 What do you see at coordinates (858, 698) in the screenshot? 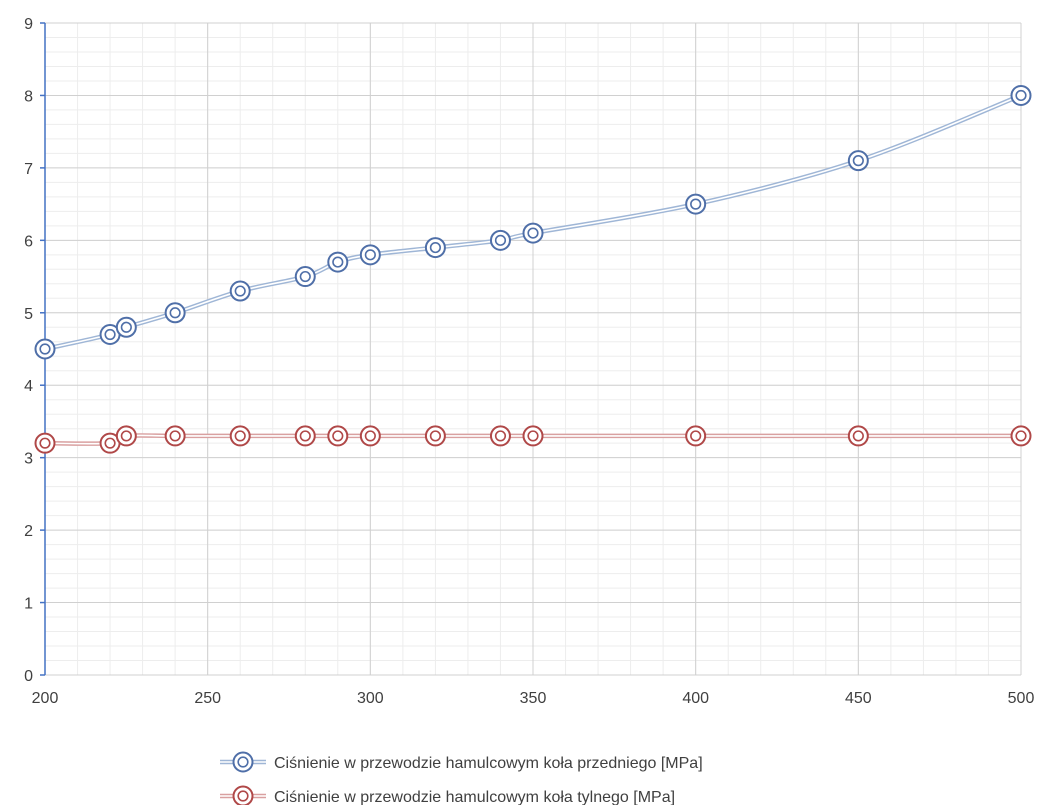
I see `x-tick-label: 450` at bounding box center [858, 698].